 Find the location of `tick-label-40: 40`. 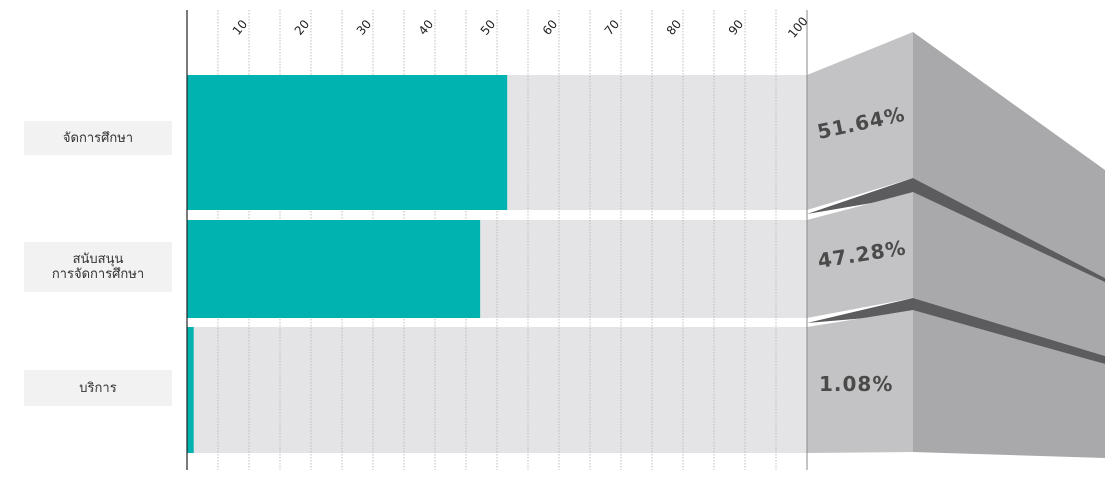

tick-label-40: 40 is located at coordinates (426, 27).